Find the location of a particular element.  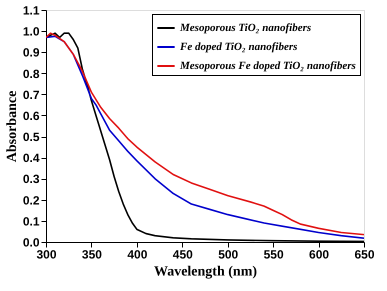

y-tick-label: 0.1 is located at coordinates (31, 221).